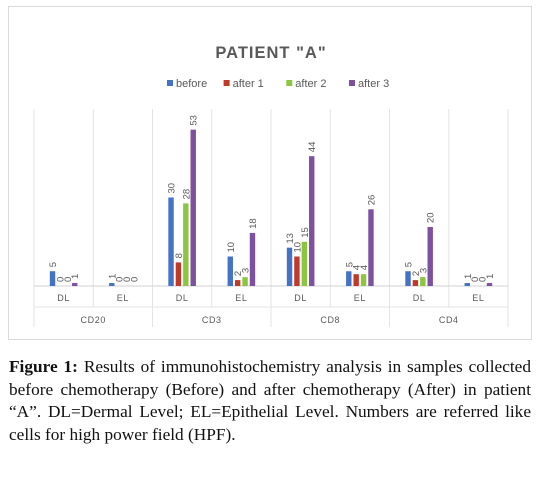  I want to click on data-label: 20, so click(431, 217).